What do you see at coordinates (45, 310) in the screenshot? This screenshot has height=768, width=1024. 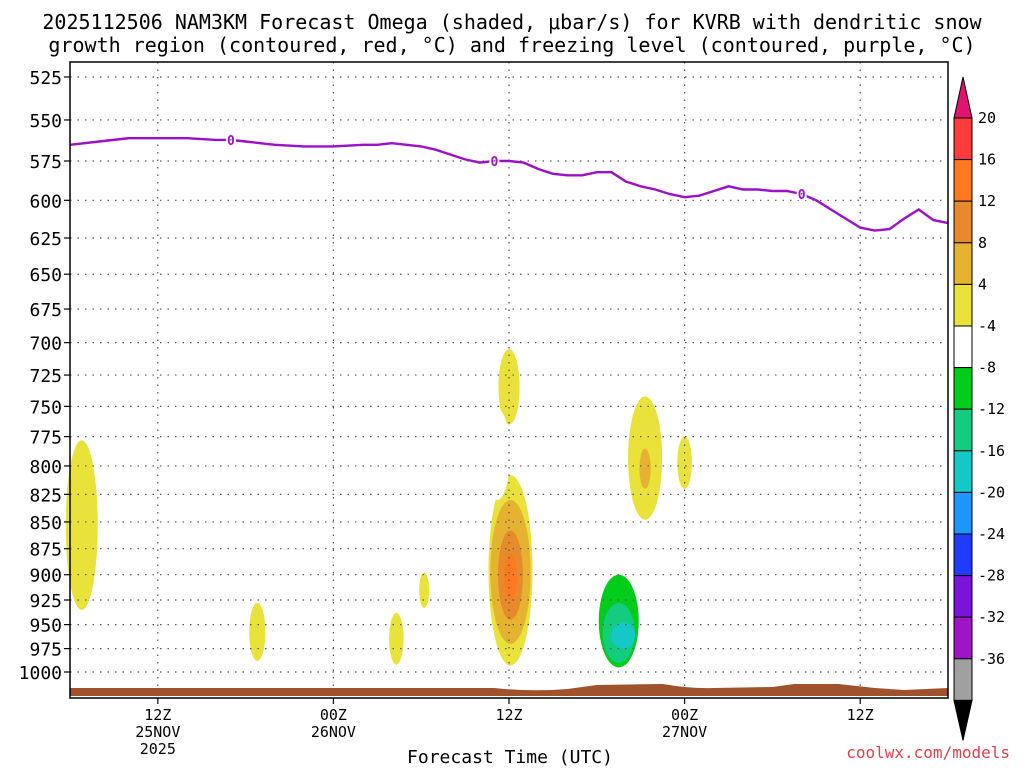 I see `y-tick-label-675: 675` at bounding box center [45, 310].